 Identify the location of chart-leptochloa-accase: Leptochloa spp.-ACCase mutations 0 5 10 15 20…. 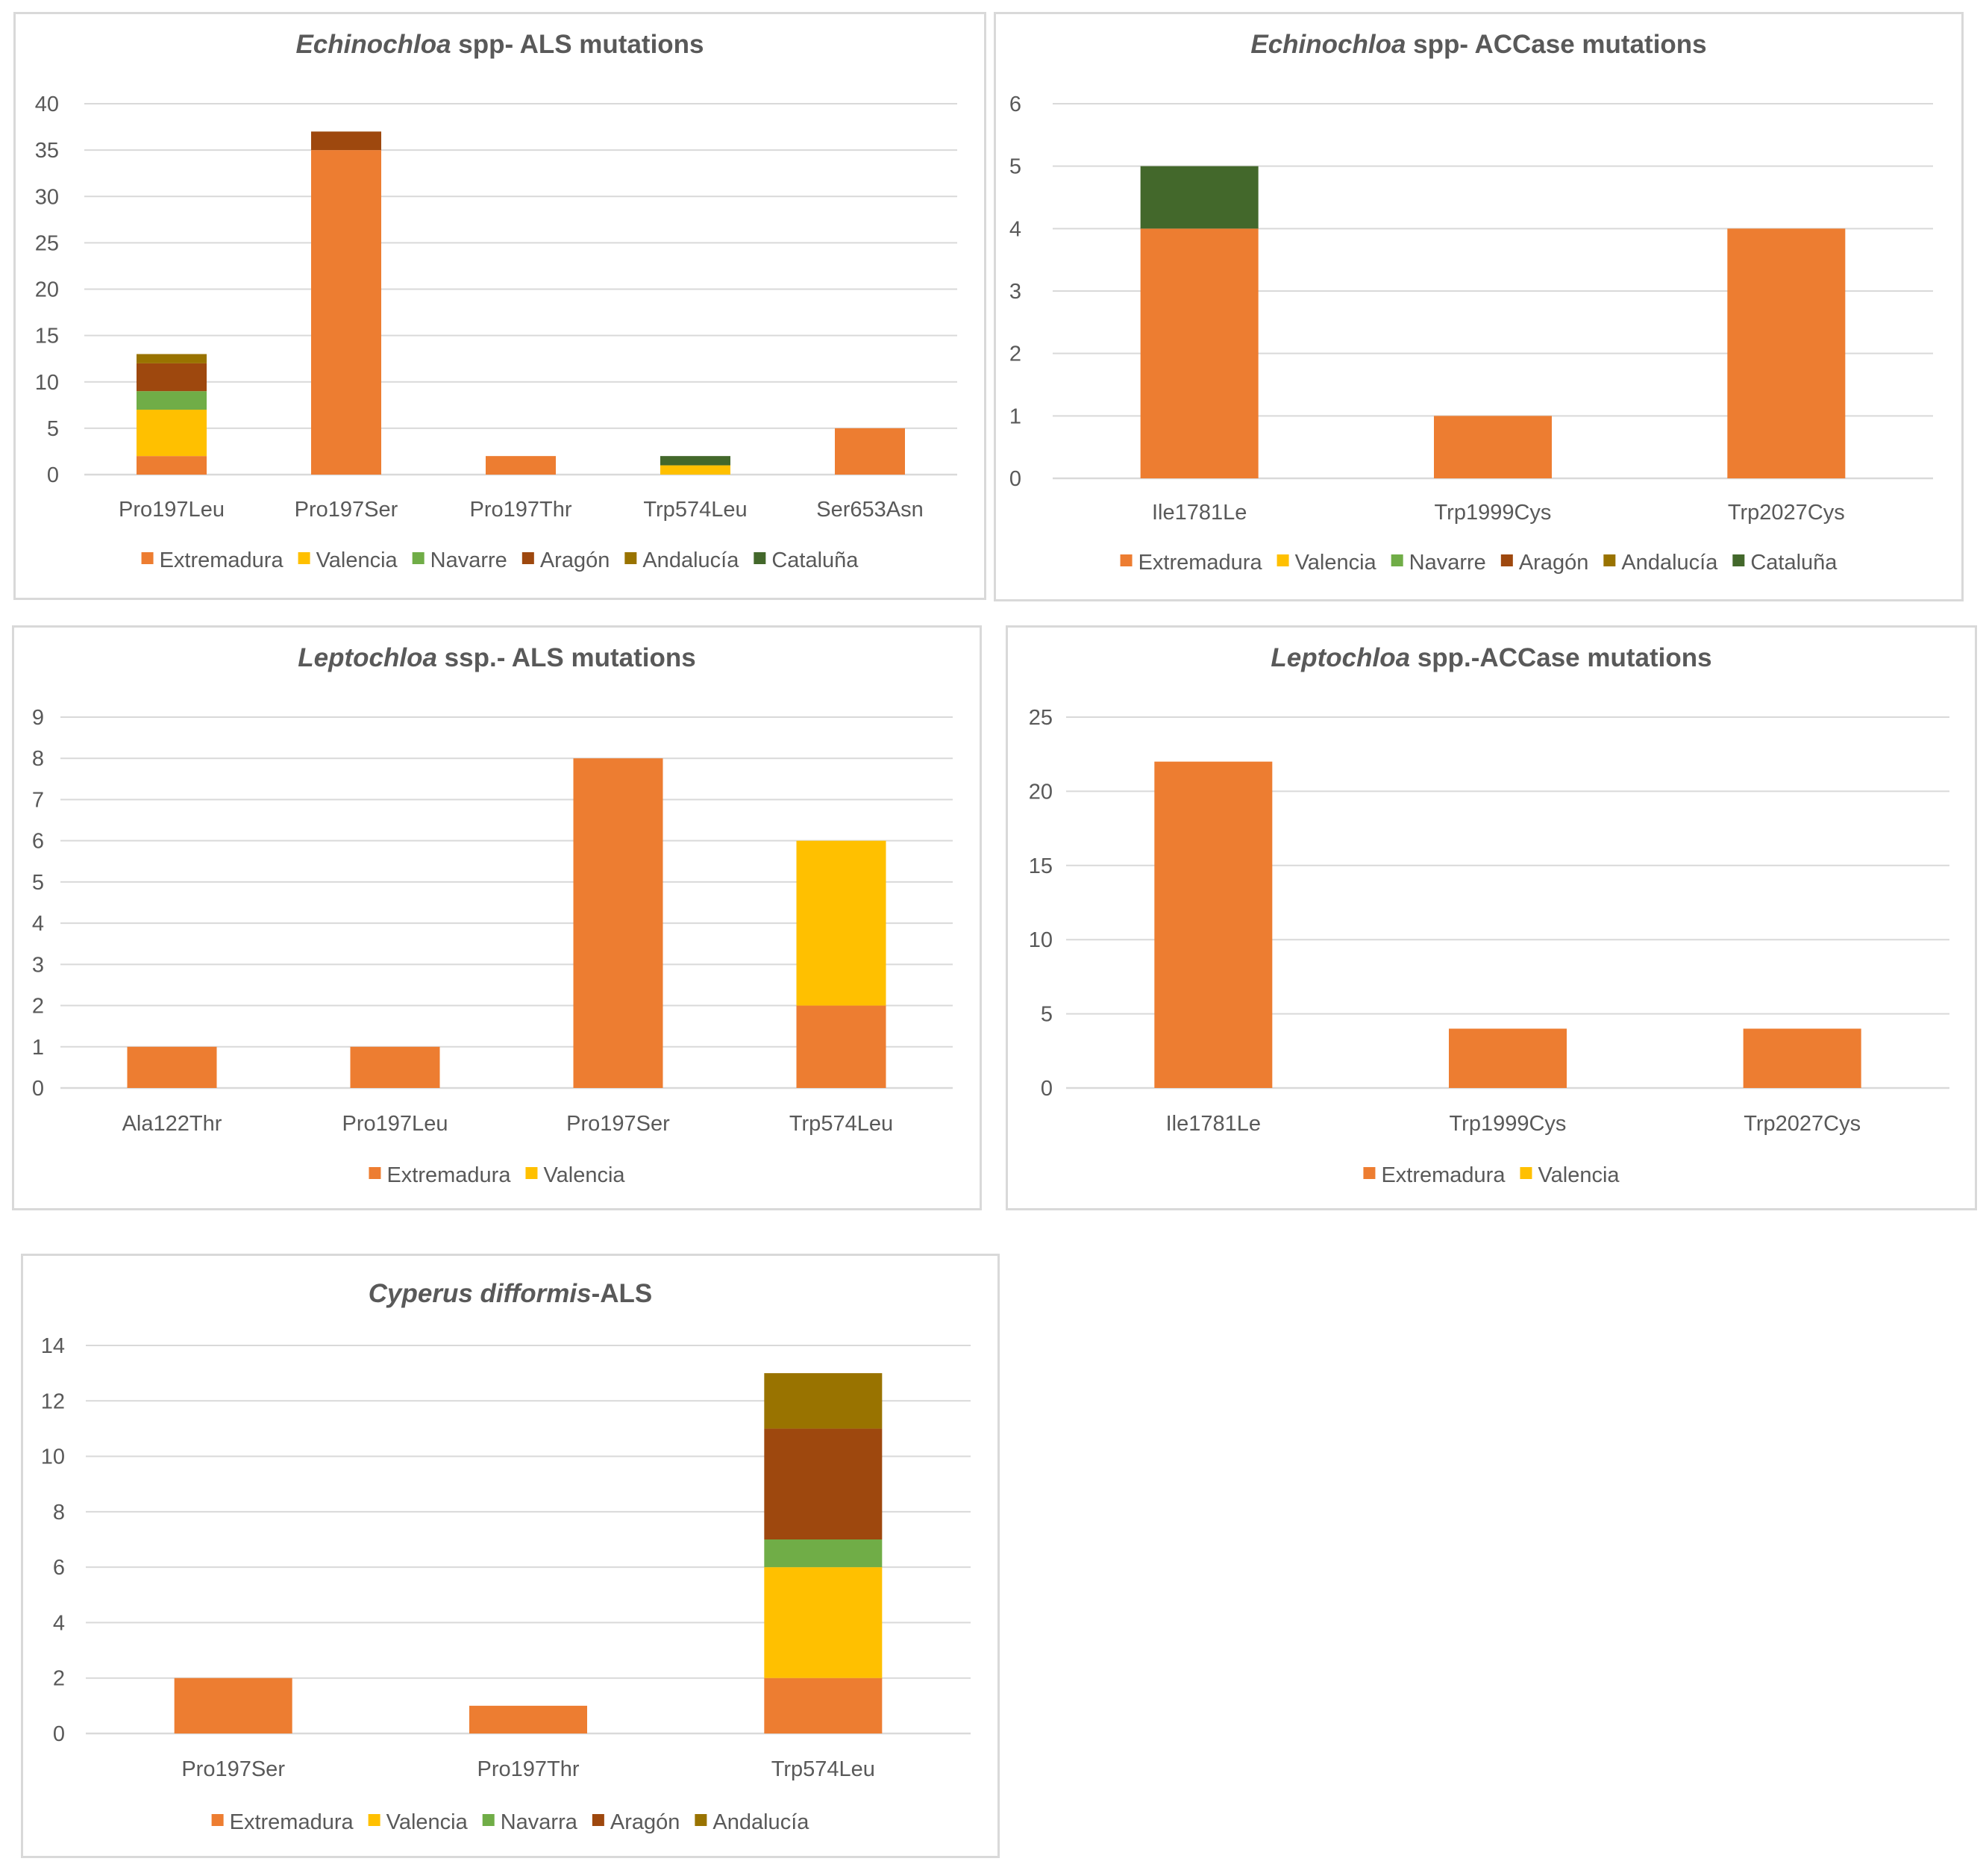
(1489, 915).